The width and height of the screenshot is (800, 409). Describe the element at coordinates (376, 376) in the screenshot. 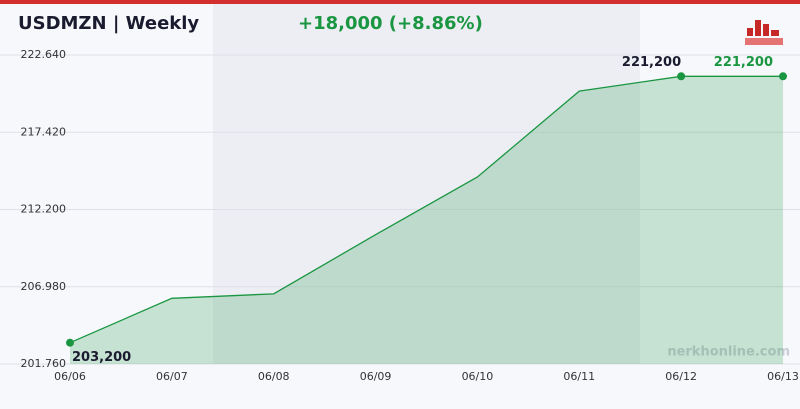

I see `x-tick-label: 06/09` at that location.